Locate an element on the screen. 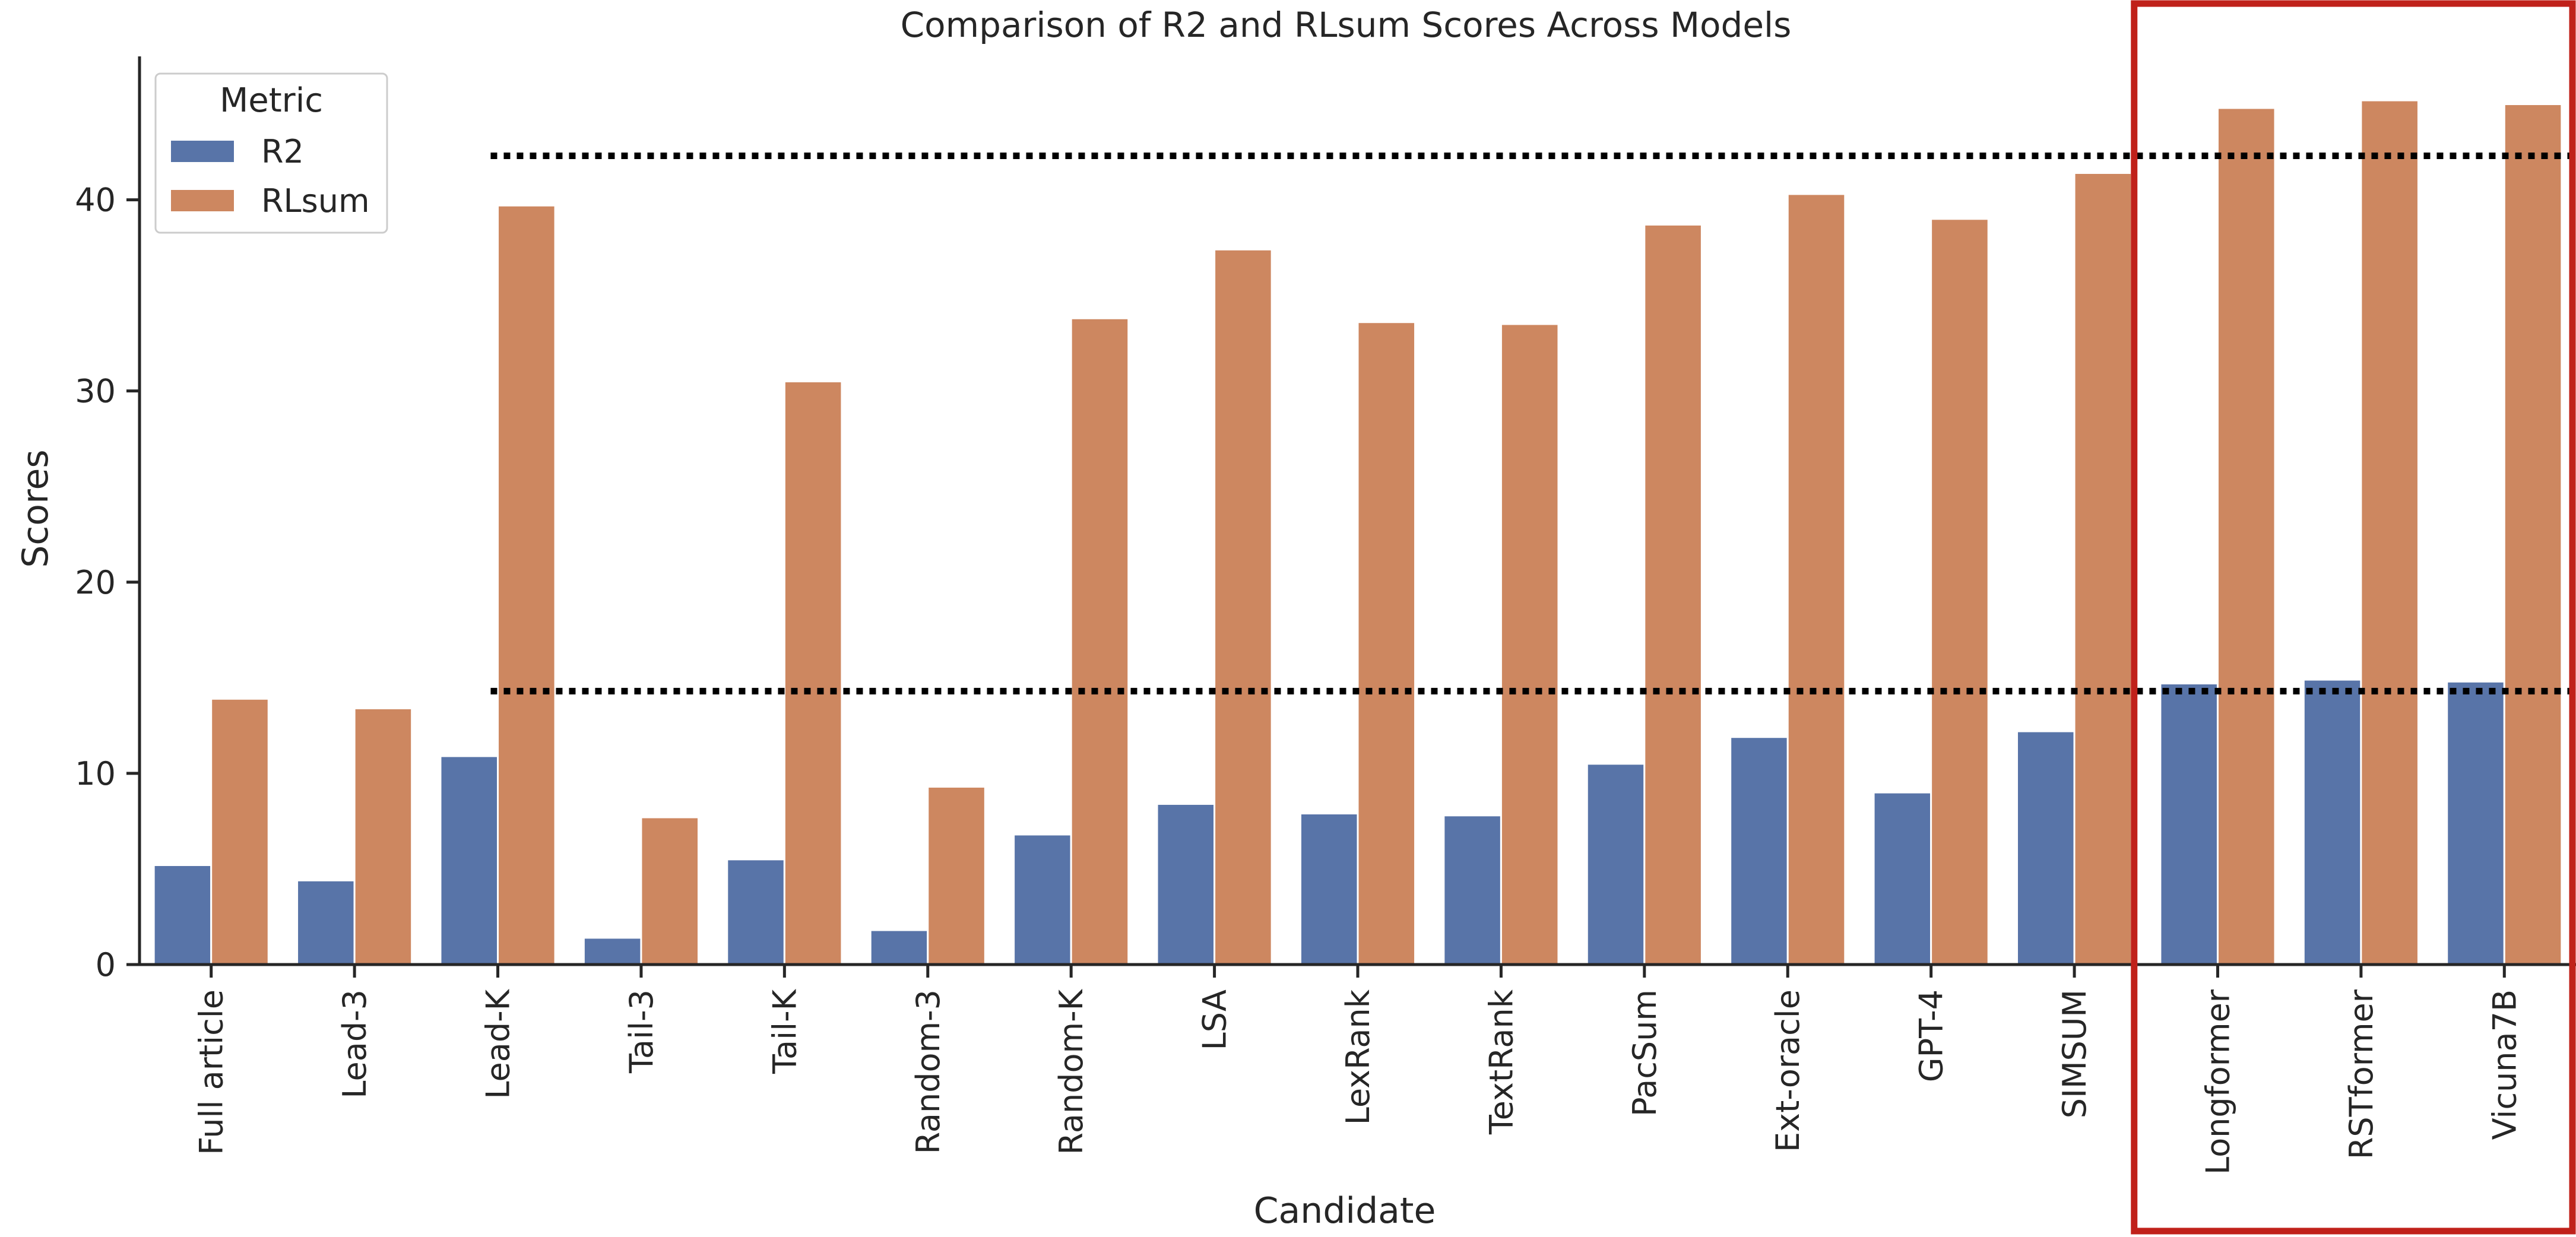 The height and width of the screenshot is (1237, 2576). bar-rlsum-random-k is located at coordinates (1100, 641).